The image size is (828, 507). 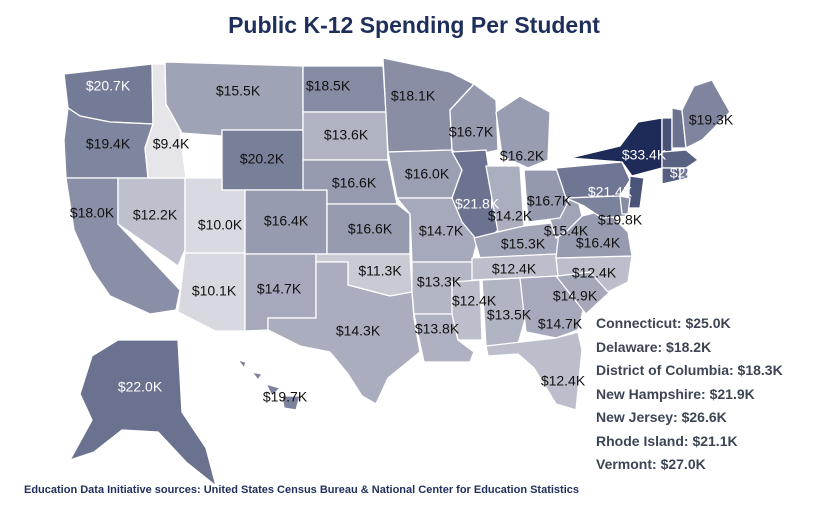 What do you see at coordinates (108, 86) in the screenshot?
I see `value-label-wa: $20.7K` at bounding box center [108, 86].